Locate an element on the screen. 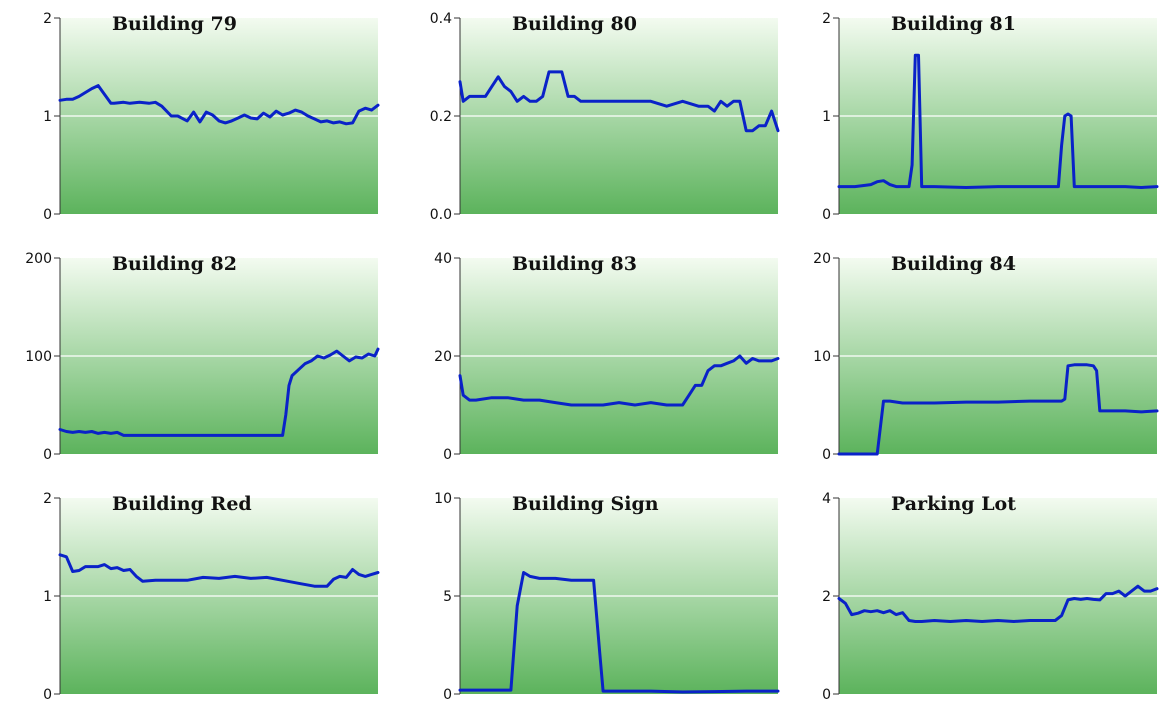 Image resolution: width=1169 pixels, height=716 pixels. chart-title: Building 84 is located at coordinates (953, 264).